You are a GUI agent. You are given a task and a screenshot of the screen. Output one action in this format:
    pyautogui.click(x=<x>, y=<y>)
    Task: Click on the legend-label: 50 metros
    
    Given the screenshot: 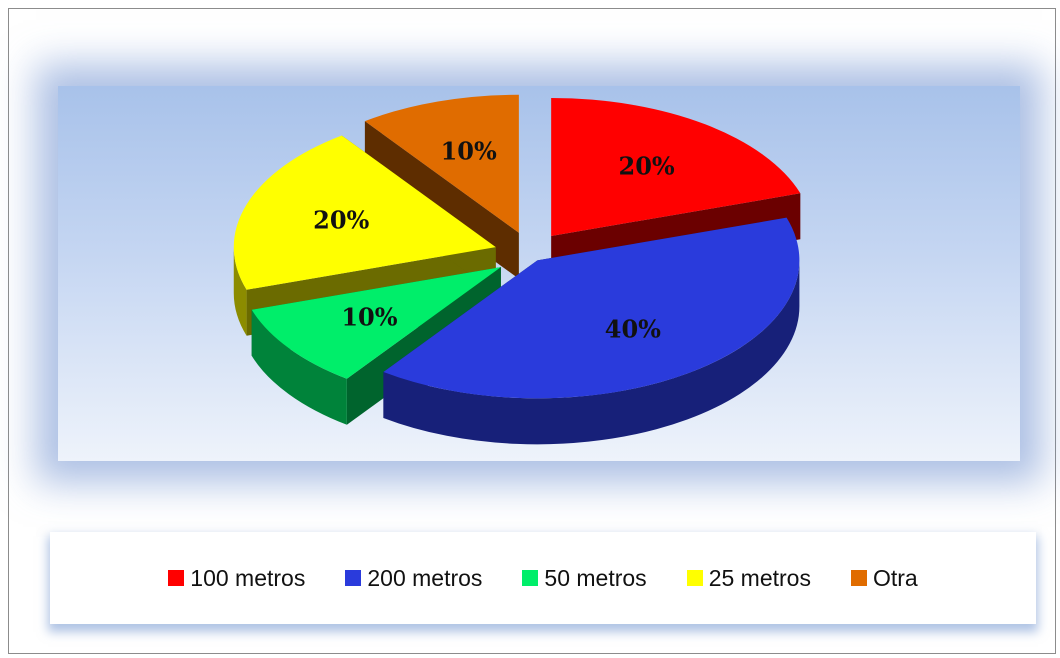 What is the action you would take?
    pyautogui.click(x=595, y=577)
    